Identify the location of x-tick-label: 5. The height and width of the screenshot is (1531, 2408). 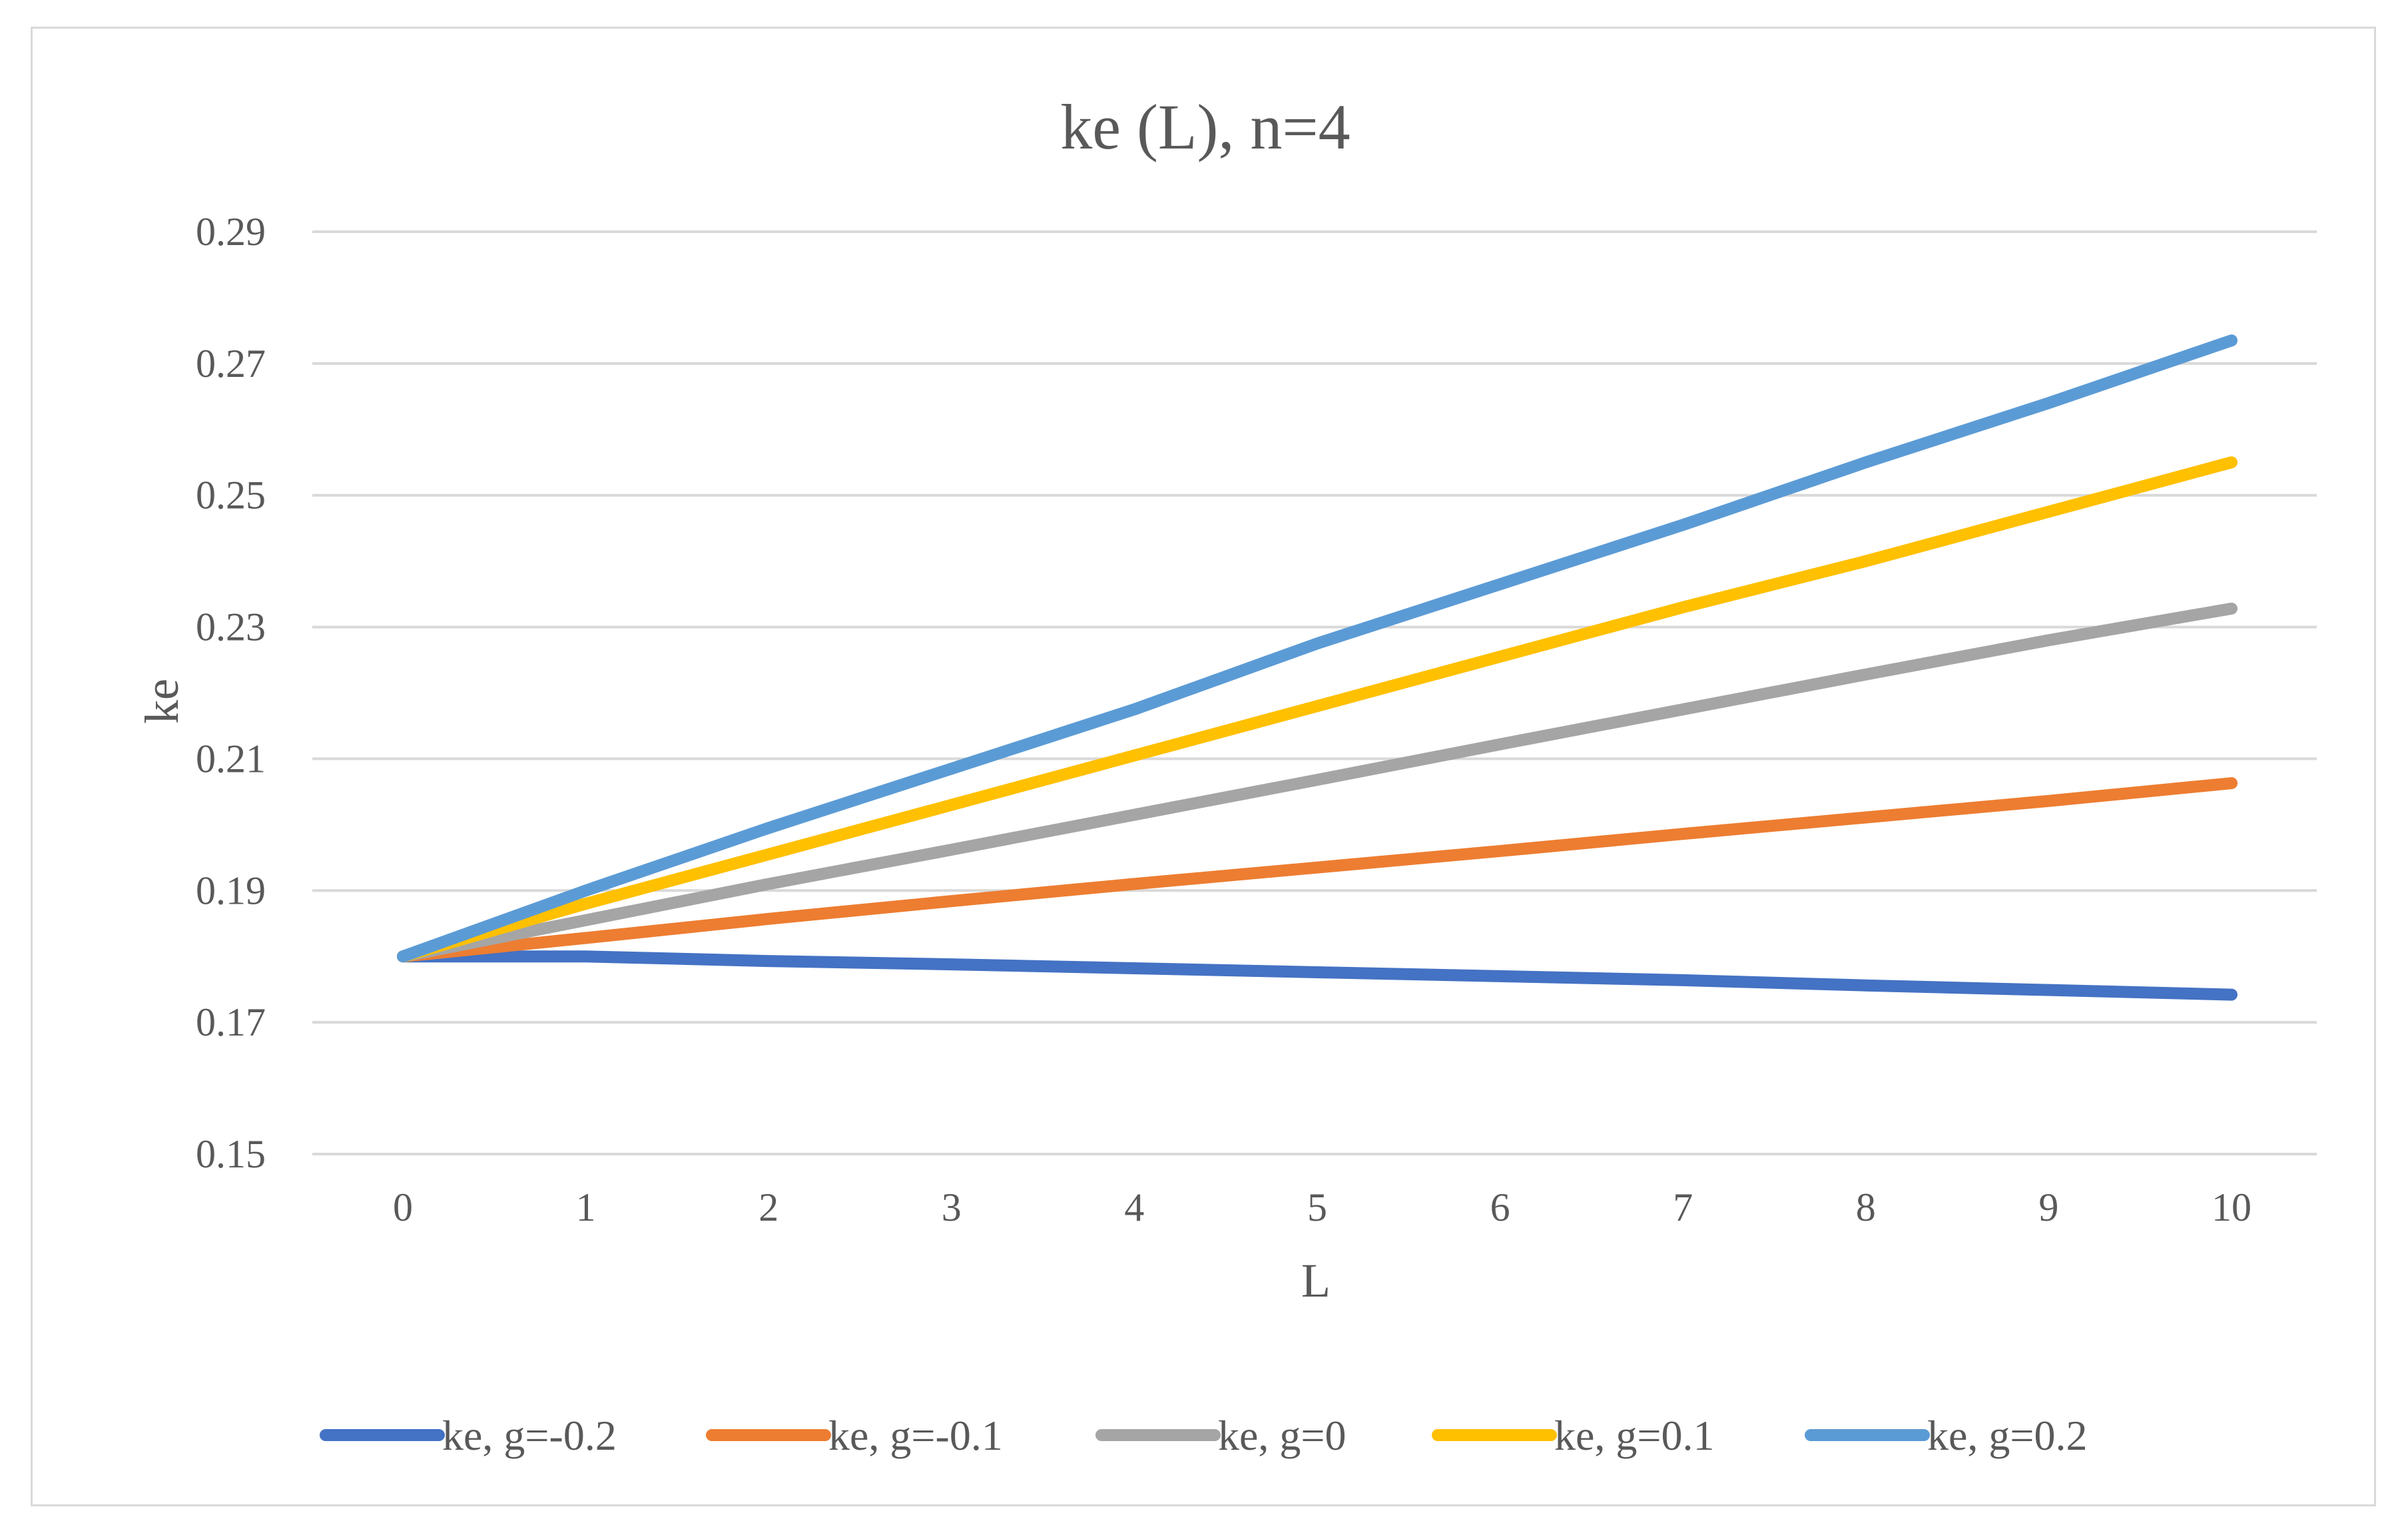
(1317, 1207).